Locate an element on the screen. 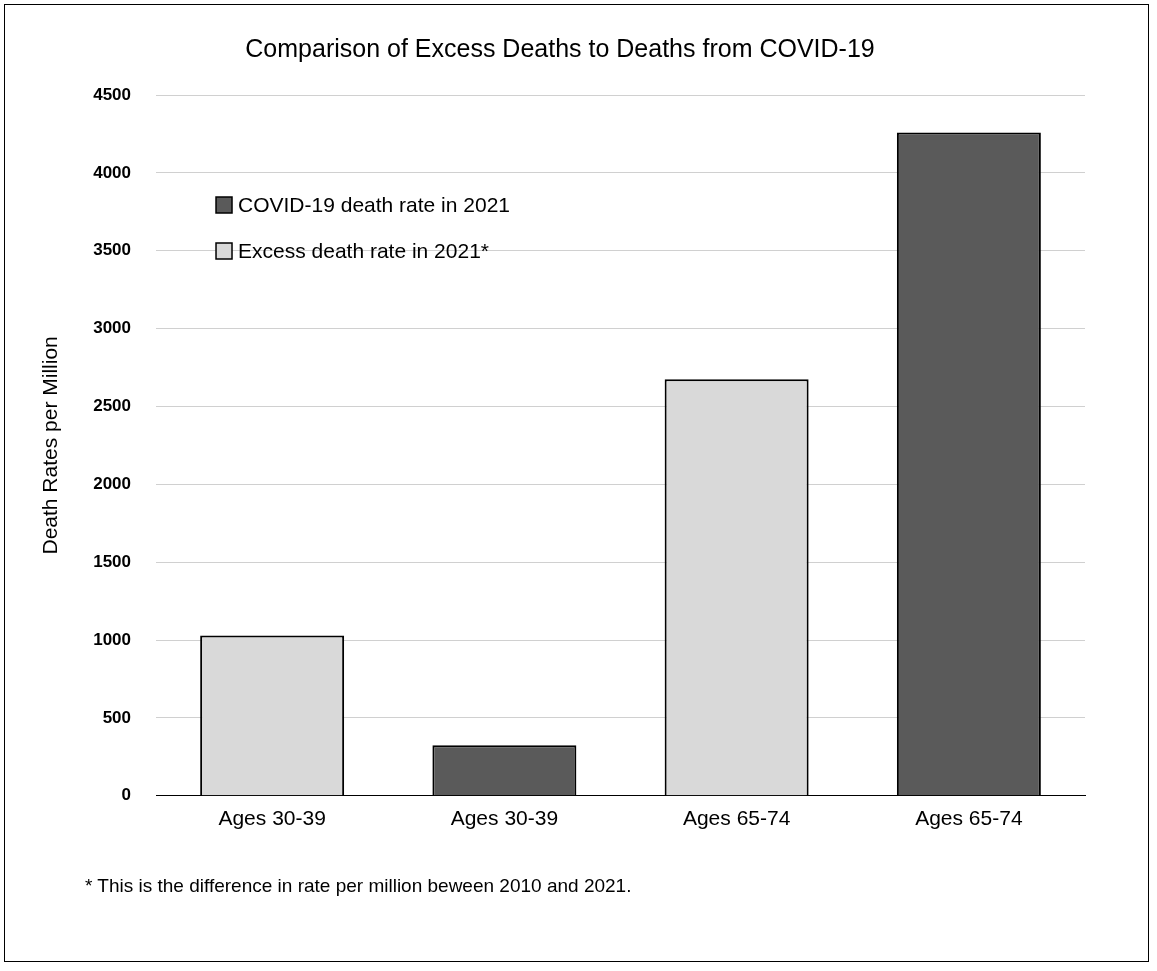 The height and width of the screenshot is (971, 1157). y-tick-label: 1000 is located at coordinates (112, 639).